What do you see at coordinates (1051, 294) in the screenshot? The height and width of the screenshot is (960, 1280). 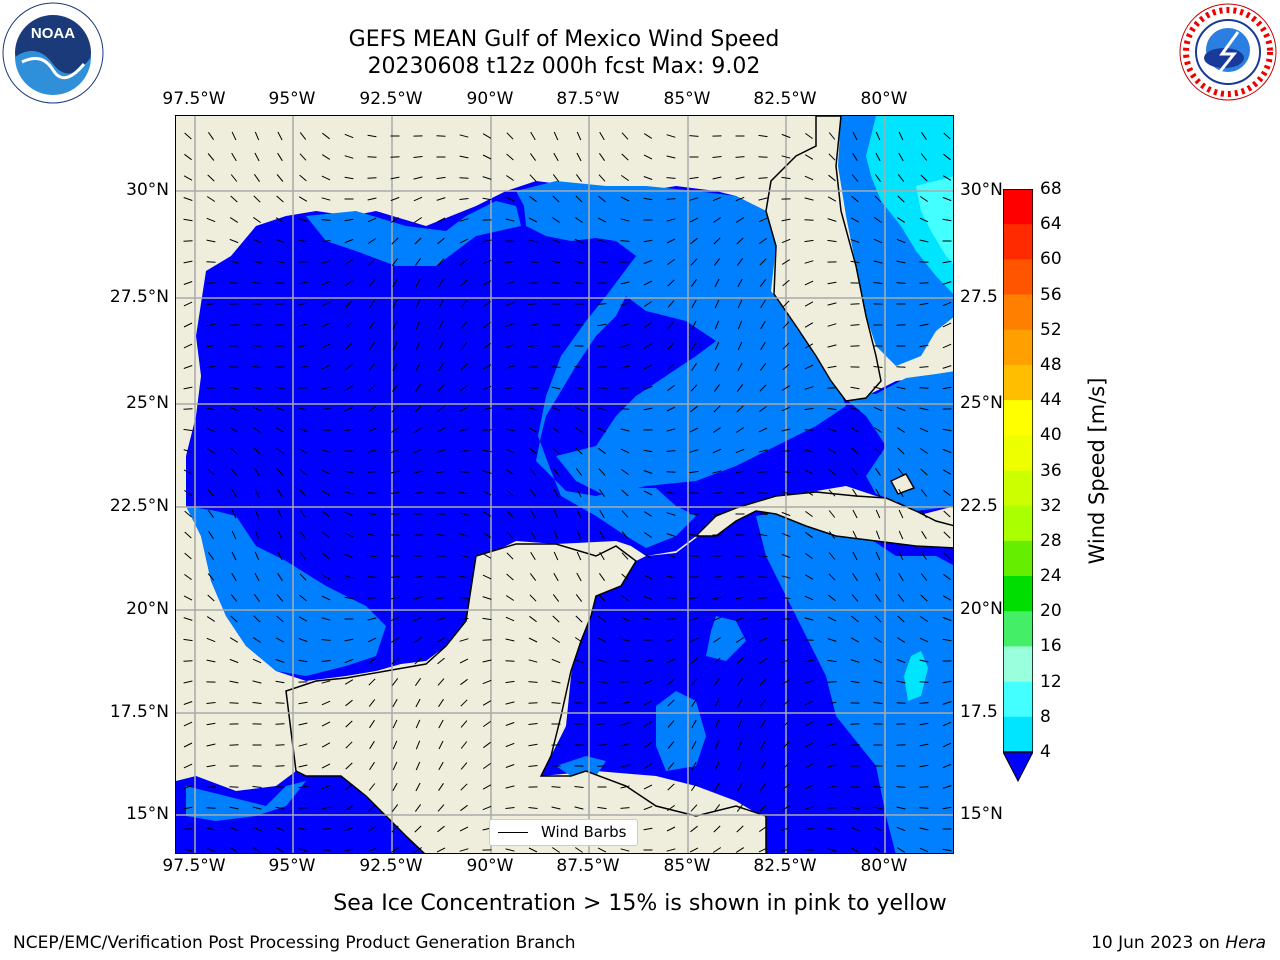 I see `colorbar-tick-label: 56` at bounding box center [1051, 294].